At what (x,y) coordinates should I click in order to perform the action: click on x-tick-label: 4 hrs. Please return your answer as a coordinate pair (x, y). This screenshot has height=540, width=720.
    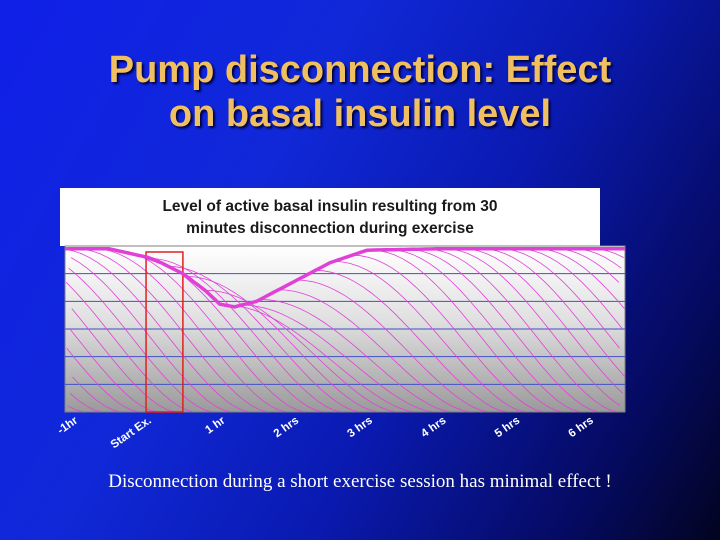
    Looking at the image, I should click on (433, 428).